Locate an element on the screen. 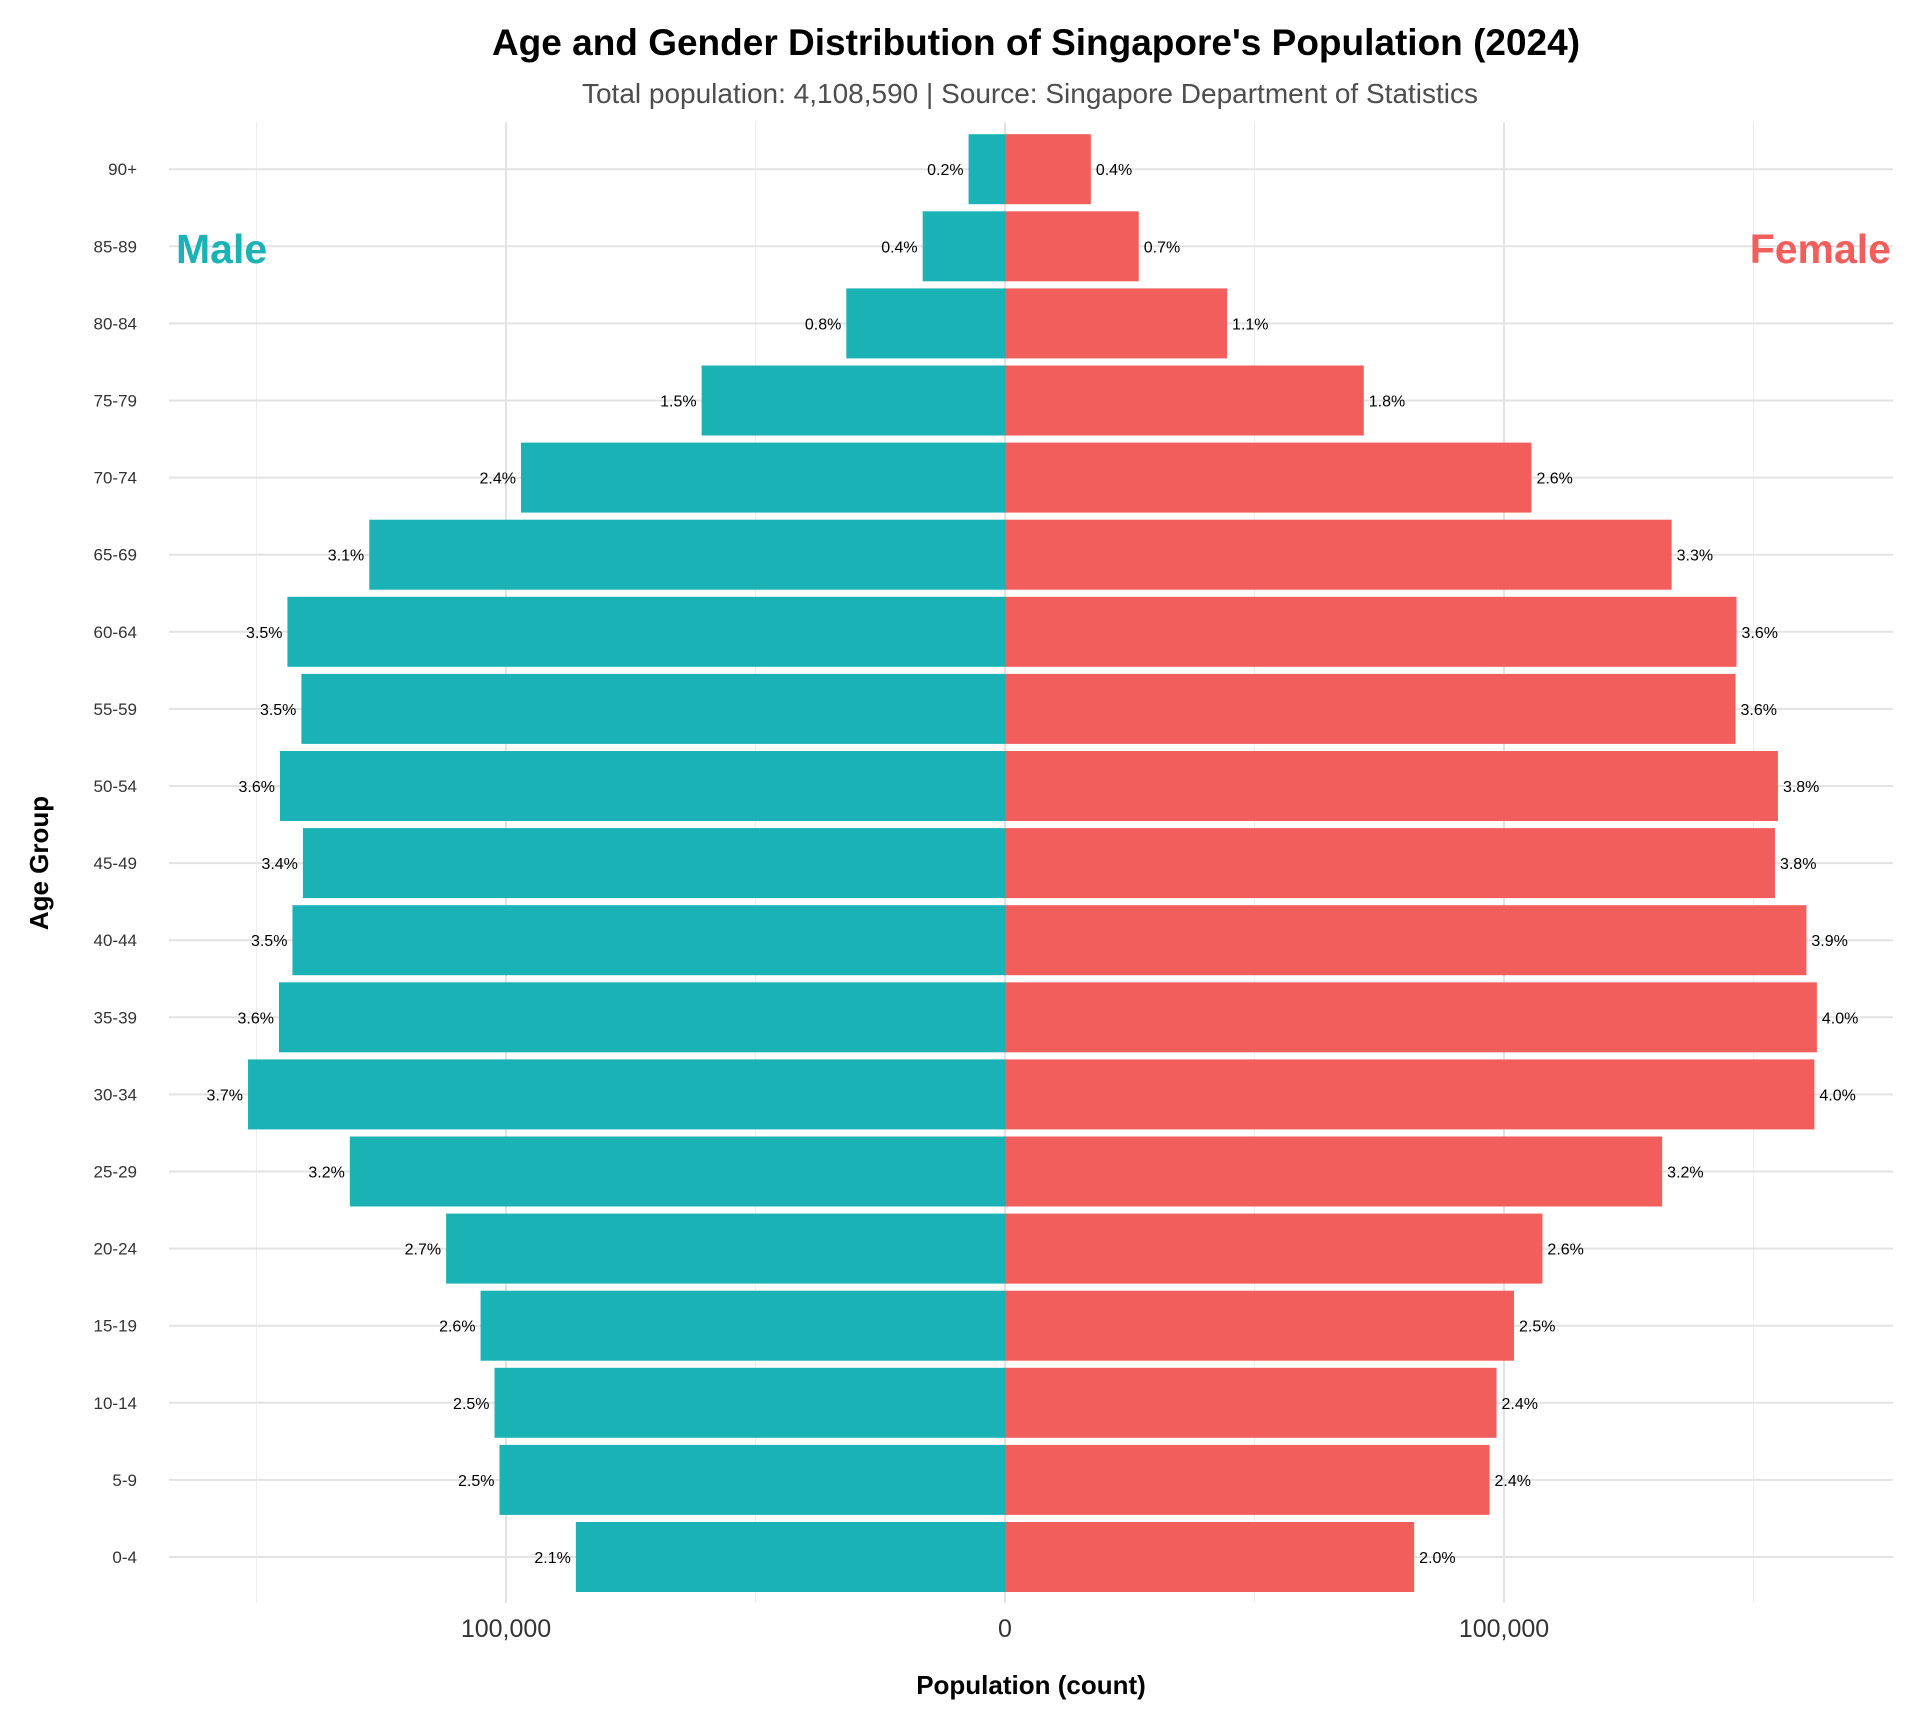  female-percent-label: 1.8% is located at coordinates (1387, 402).